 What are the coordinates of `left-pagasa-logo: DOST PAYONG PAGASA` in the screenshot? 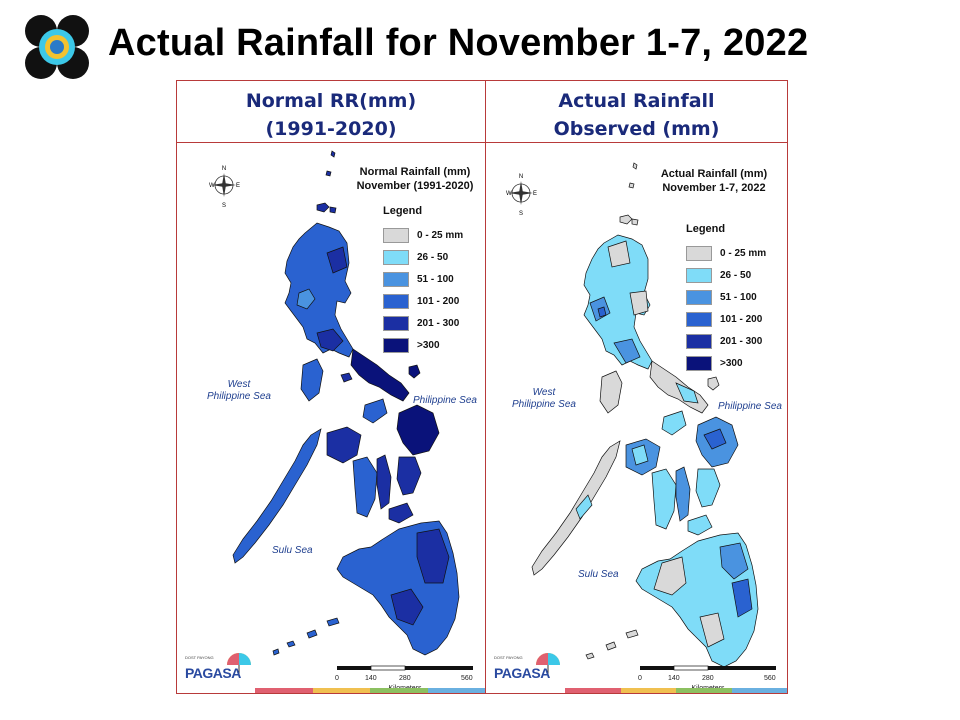 It's located at (218, 670).